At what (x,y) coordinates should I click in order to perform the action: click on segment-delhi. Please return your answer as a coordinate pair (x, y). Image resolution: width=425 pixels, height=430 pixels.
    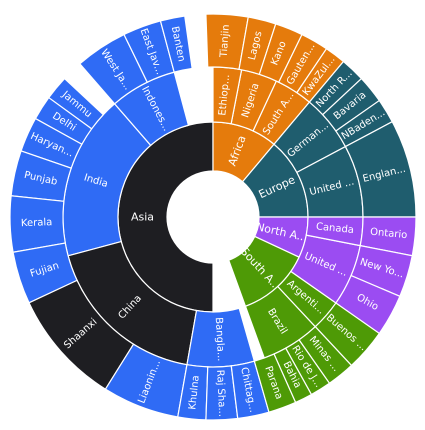
    Looking at the image, I should click on (63, 121).